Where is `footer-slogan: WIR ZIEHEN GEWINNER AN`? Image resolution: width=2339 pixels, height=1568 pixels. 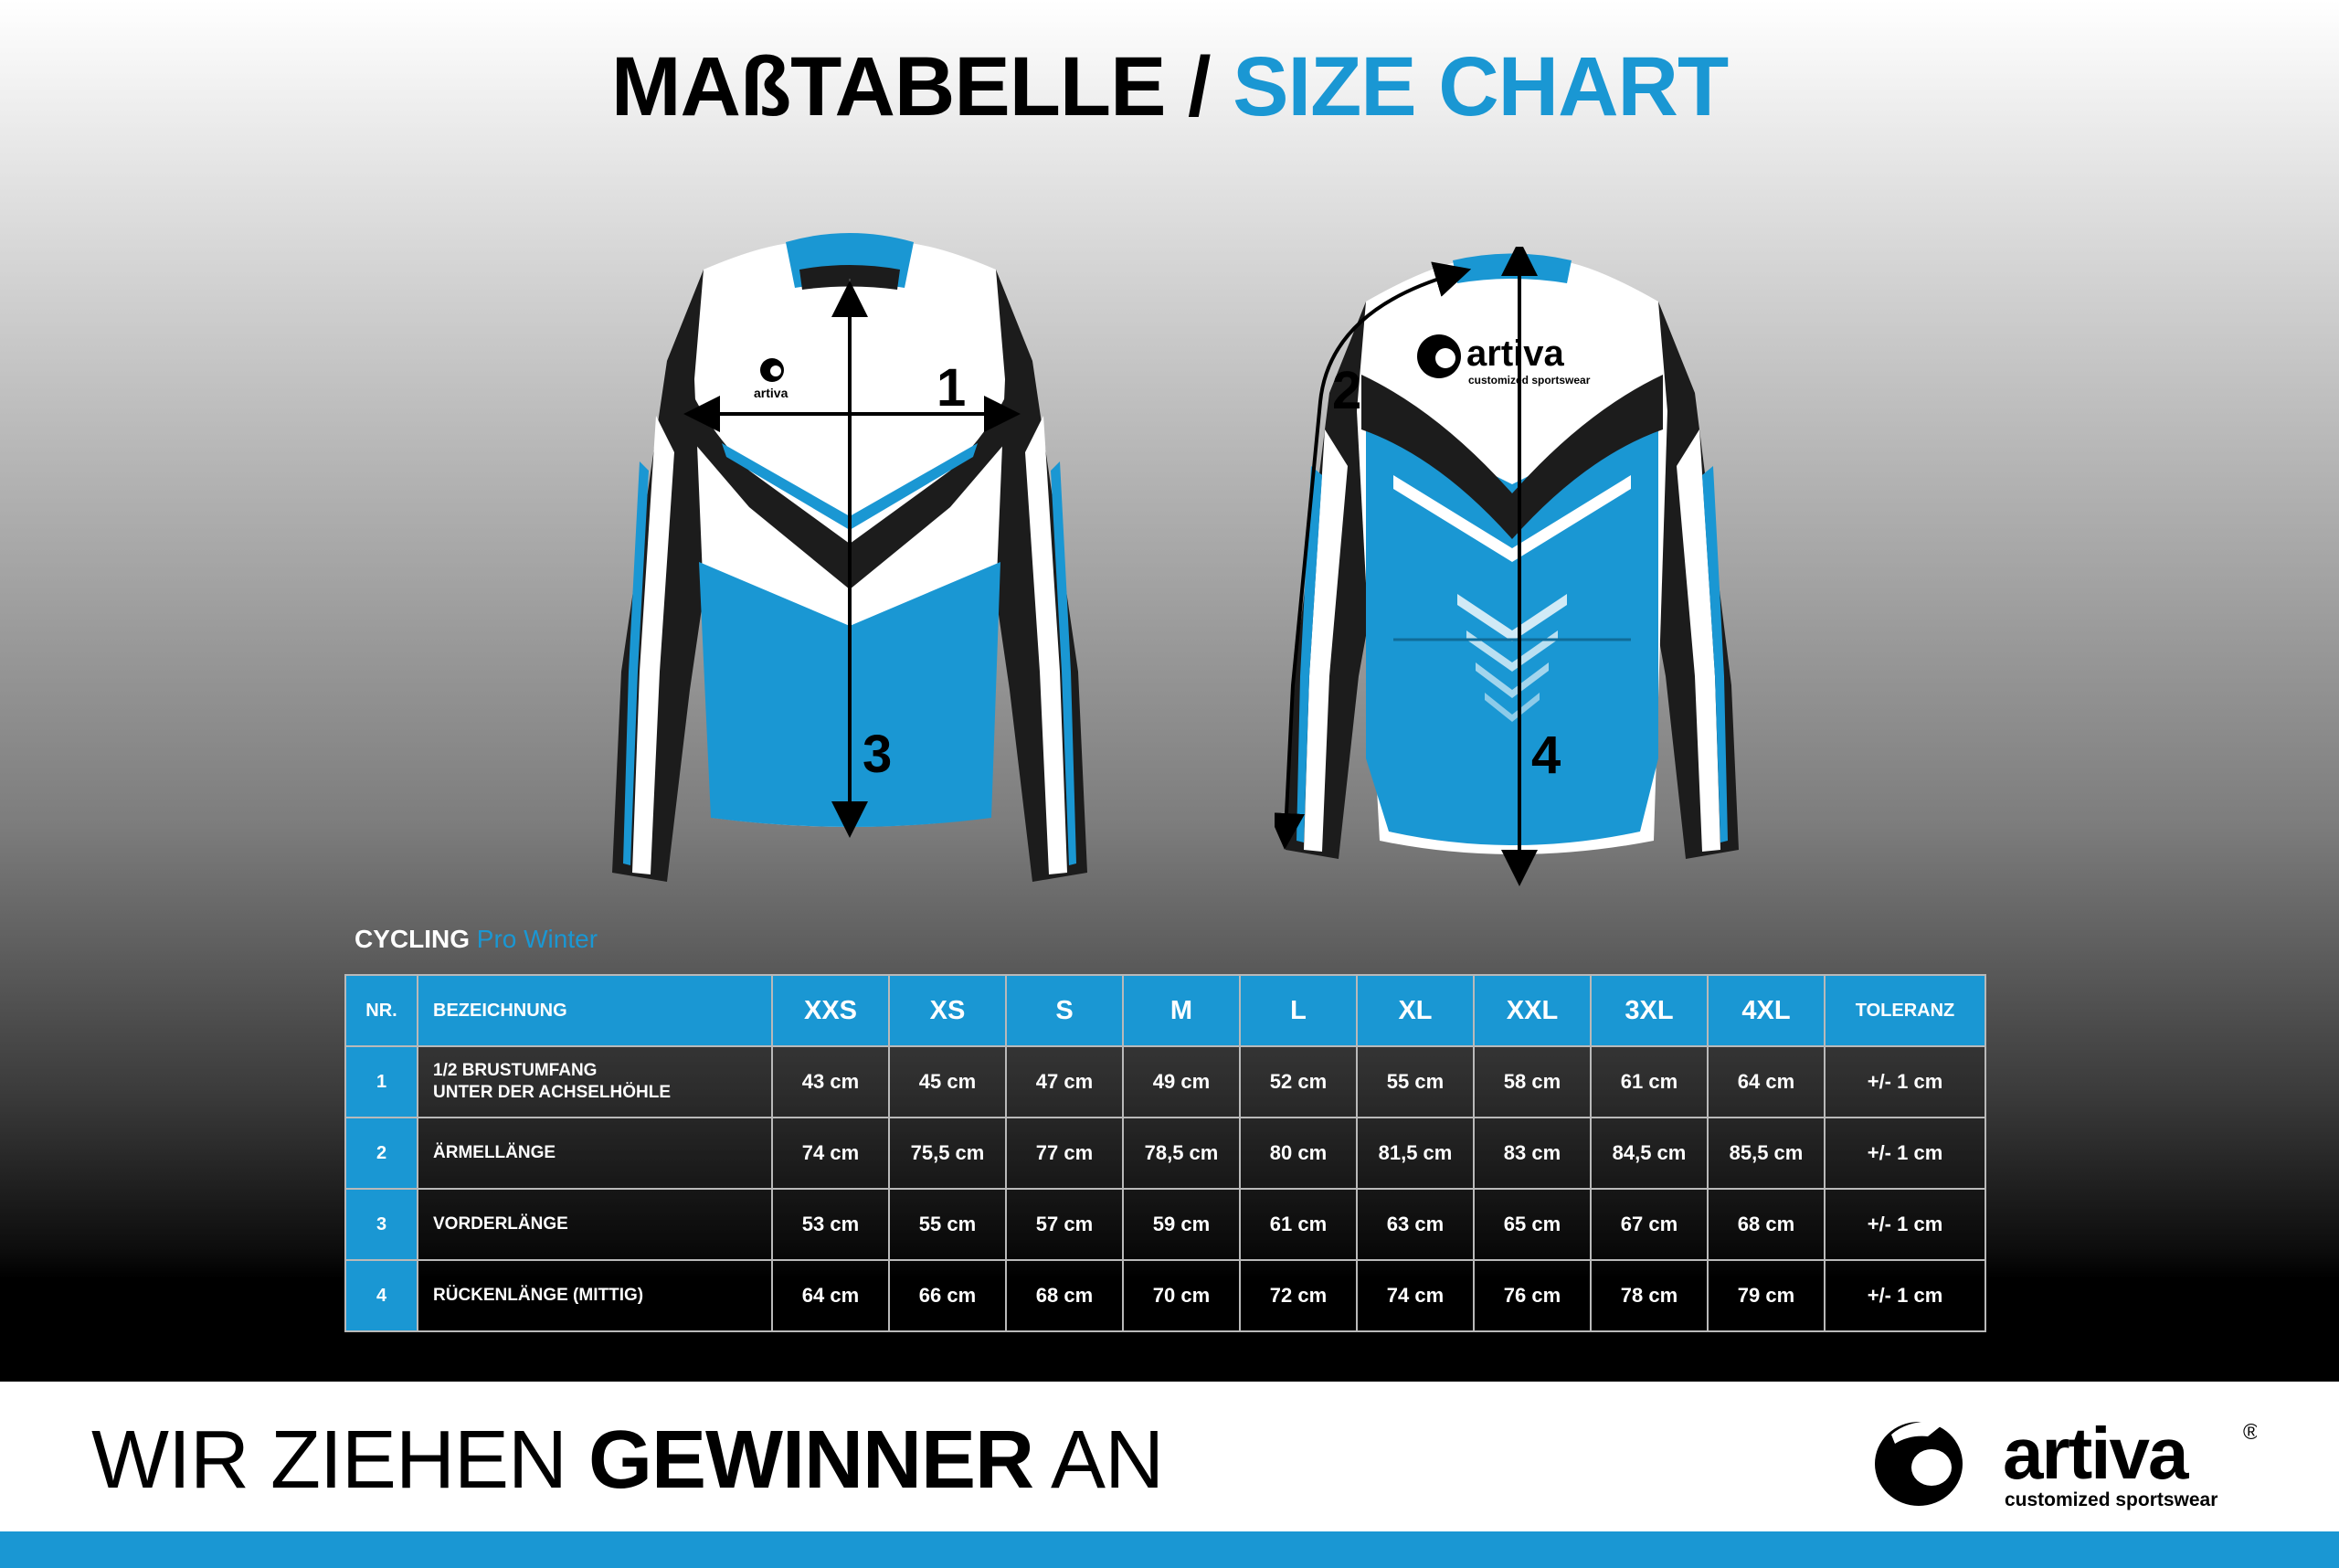 footer-slogan: WIR ZIEHEN GEWINNER AN is located at coordinates (628, 1460).